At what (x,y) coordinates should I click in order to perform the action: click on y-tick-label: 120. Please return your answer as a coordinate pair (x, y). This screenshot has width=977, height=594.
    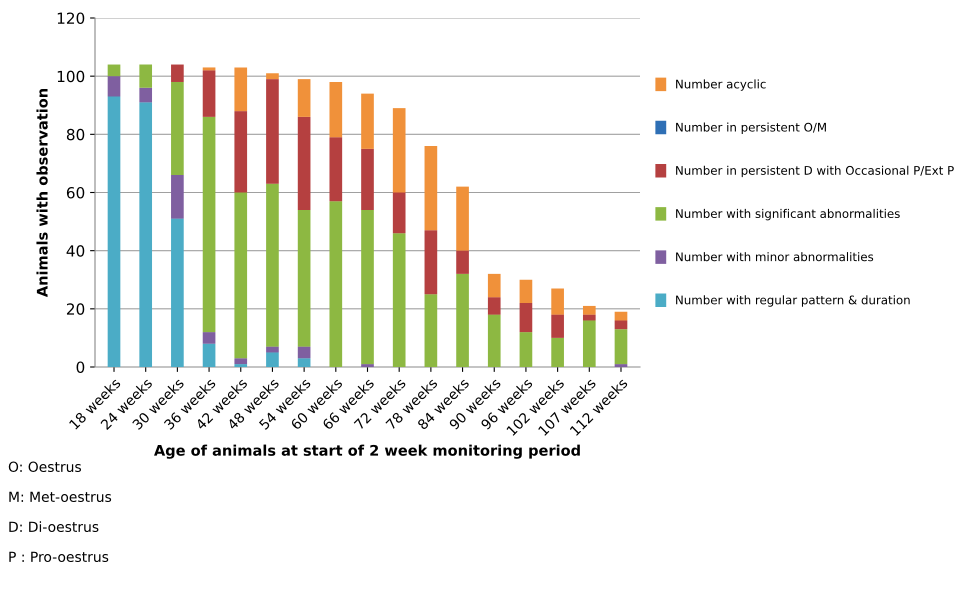
    Looking at the image, I should click on (71, 18).